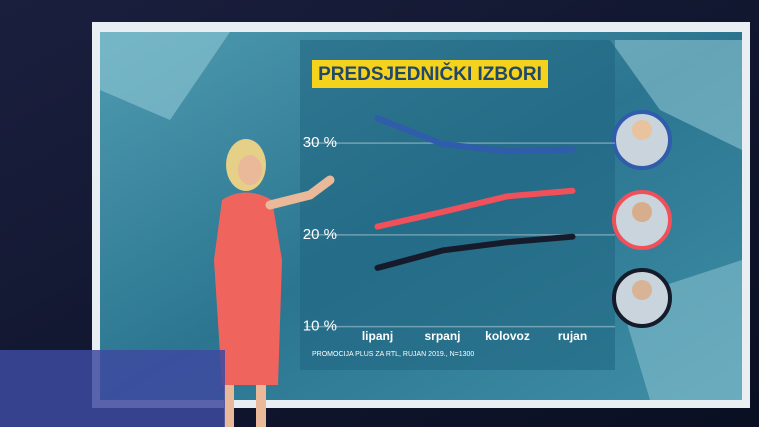 This screenshot has height=427, width=759. Describe the element at coordinates (300, 192) in the screenshot. I see `presenter-arm` at that location.